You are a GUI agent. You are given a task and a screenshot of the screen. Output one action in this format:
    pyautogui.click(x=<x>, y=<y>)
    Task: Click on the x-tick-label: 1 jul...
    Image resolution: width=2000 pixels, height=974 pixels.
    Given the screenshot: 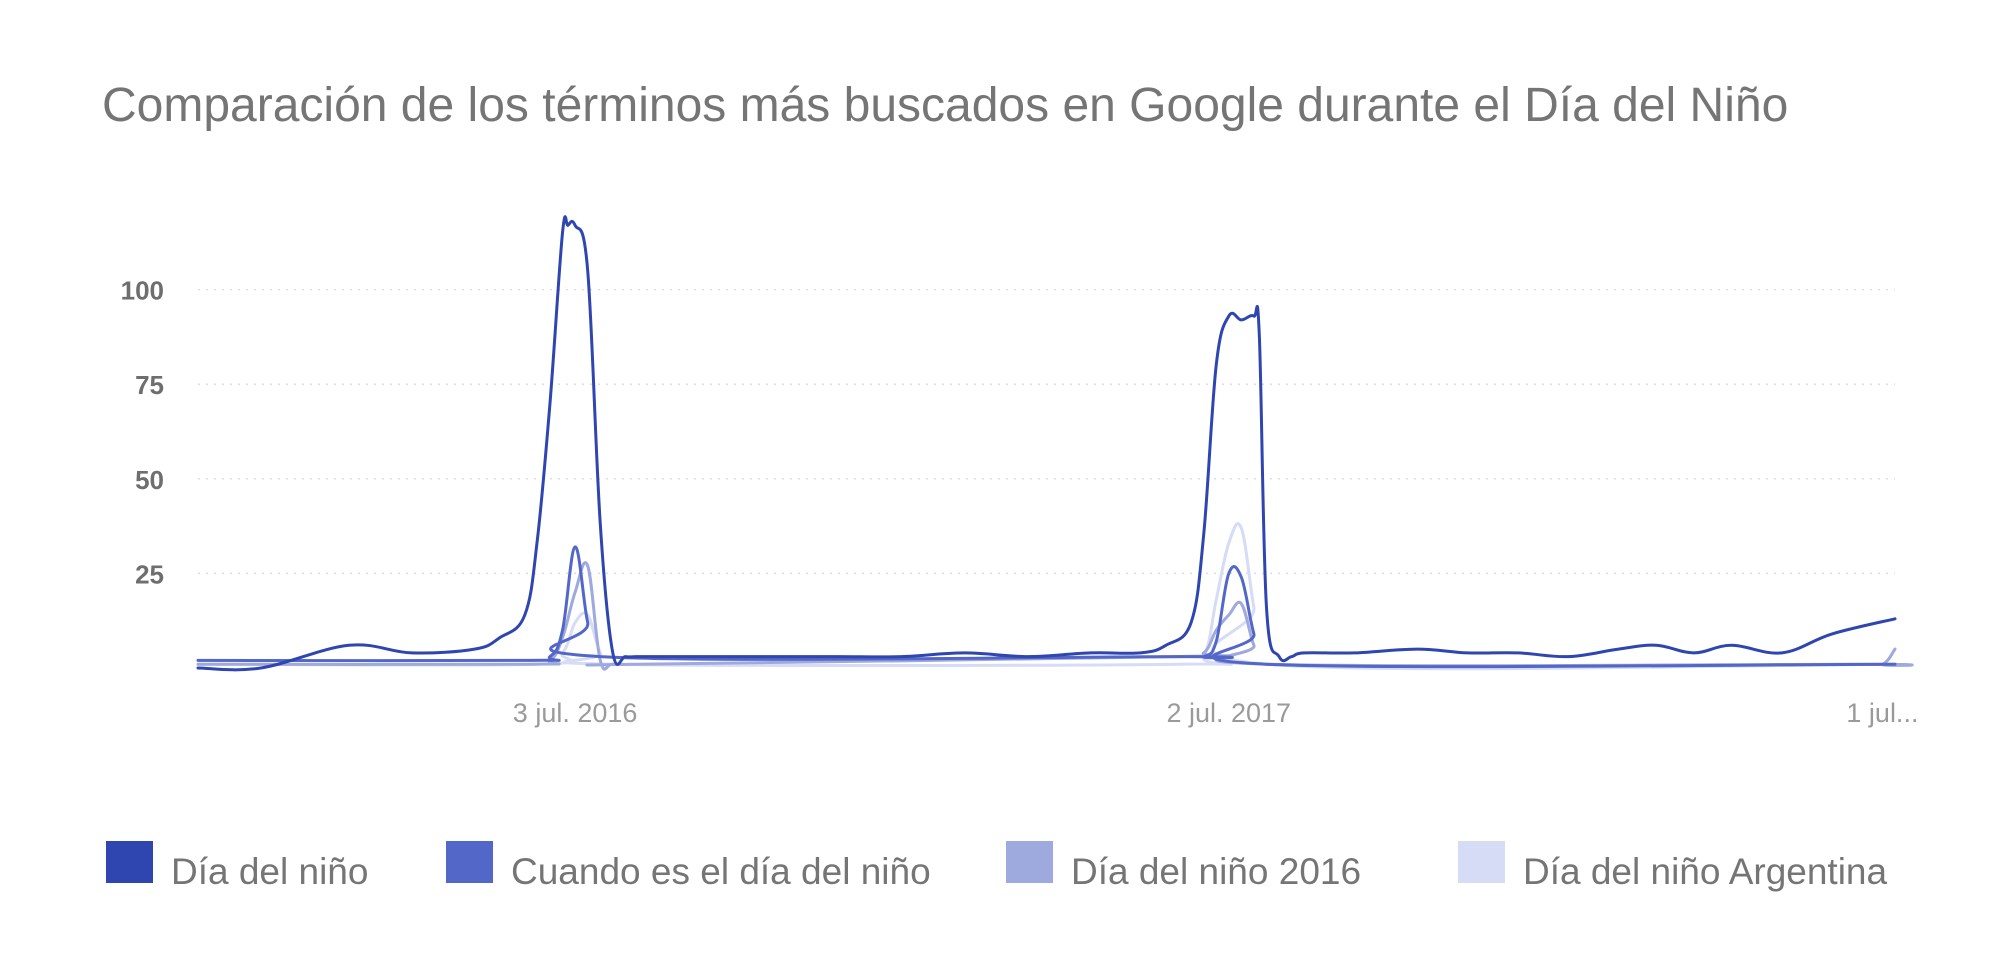 What is the action you would take?
    pyautogui.click(x=1882, y=713)
    